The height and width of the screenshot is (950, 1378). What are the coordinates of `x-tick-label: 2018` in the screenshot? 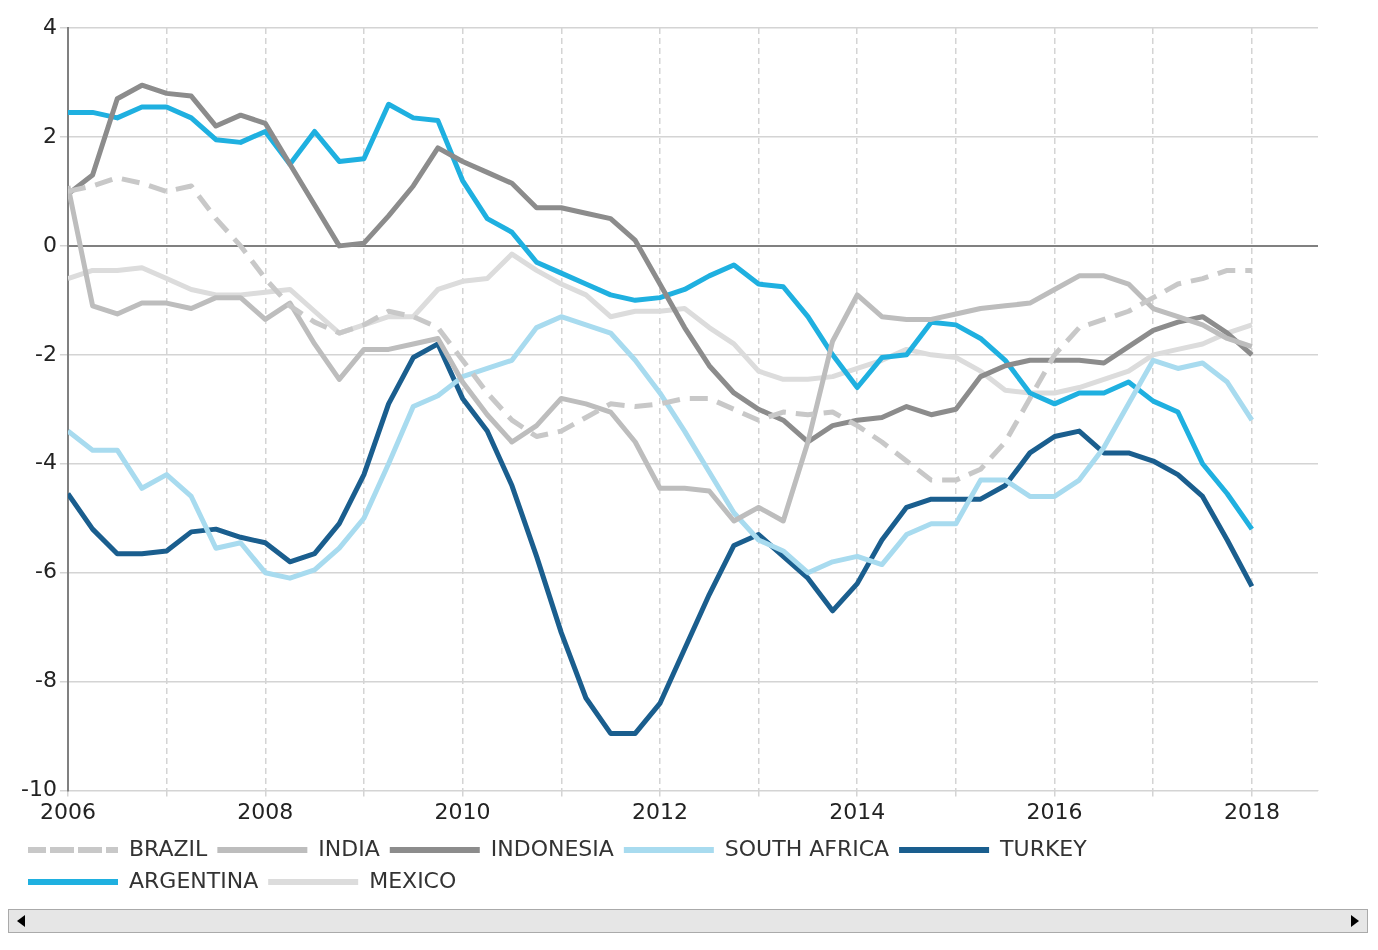 It's located at (1251, 811).